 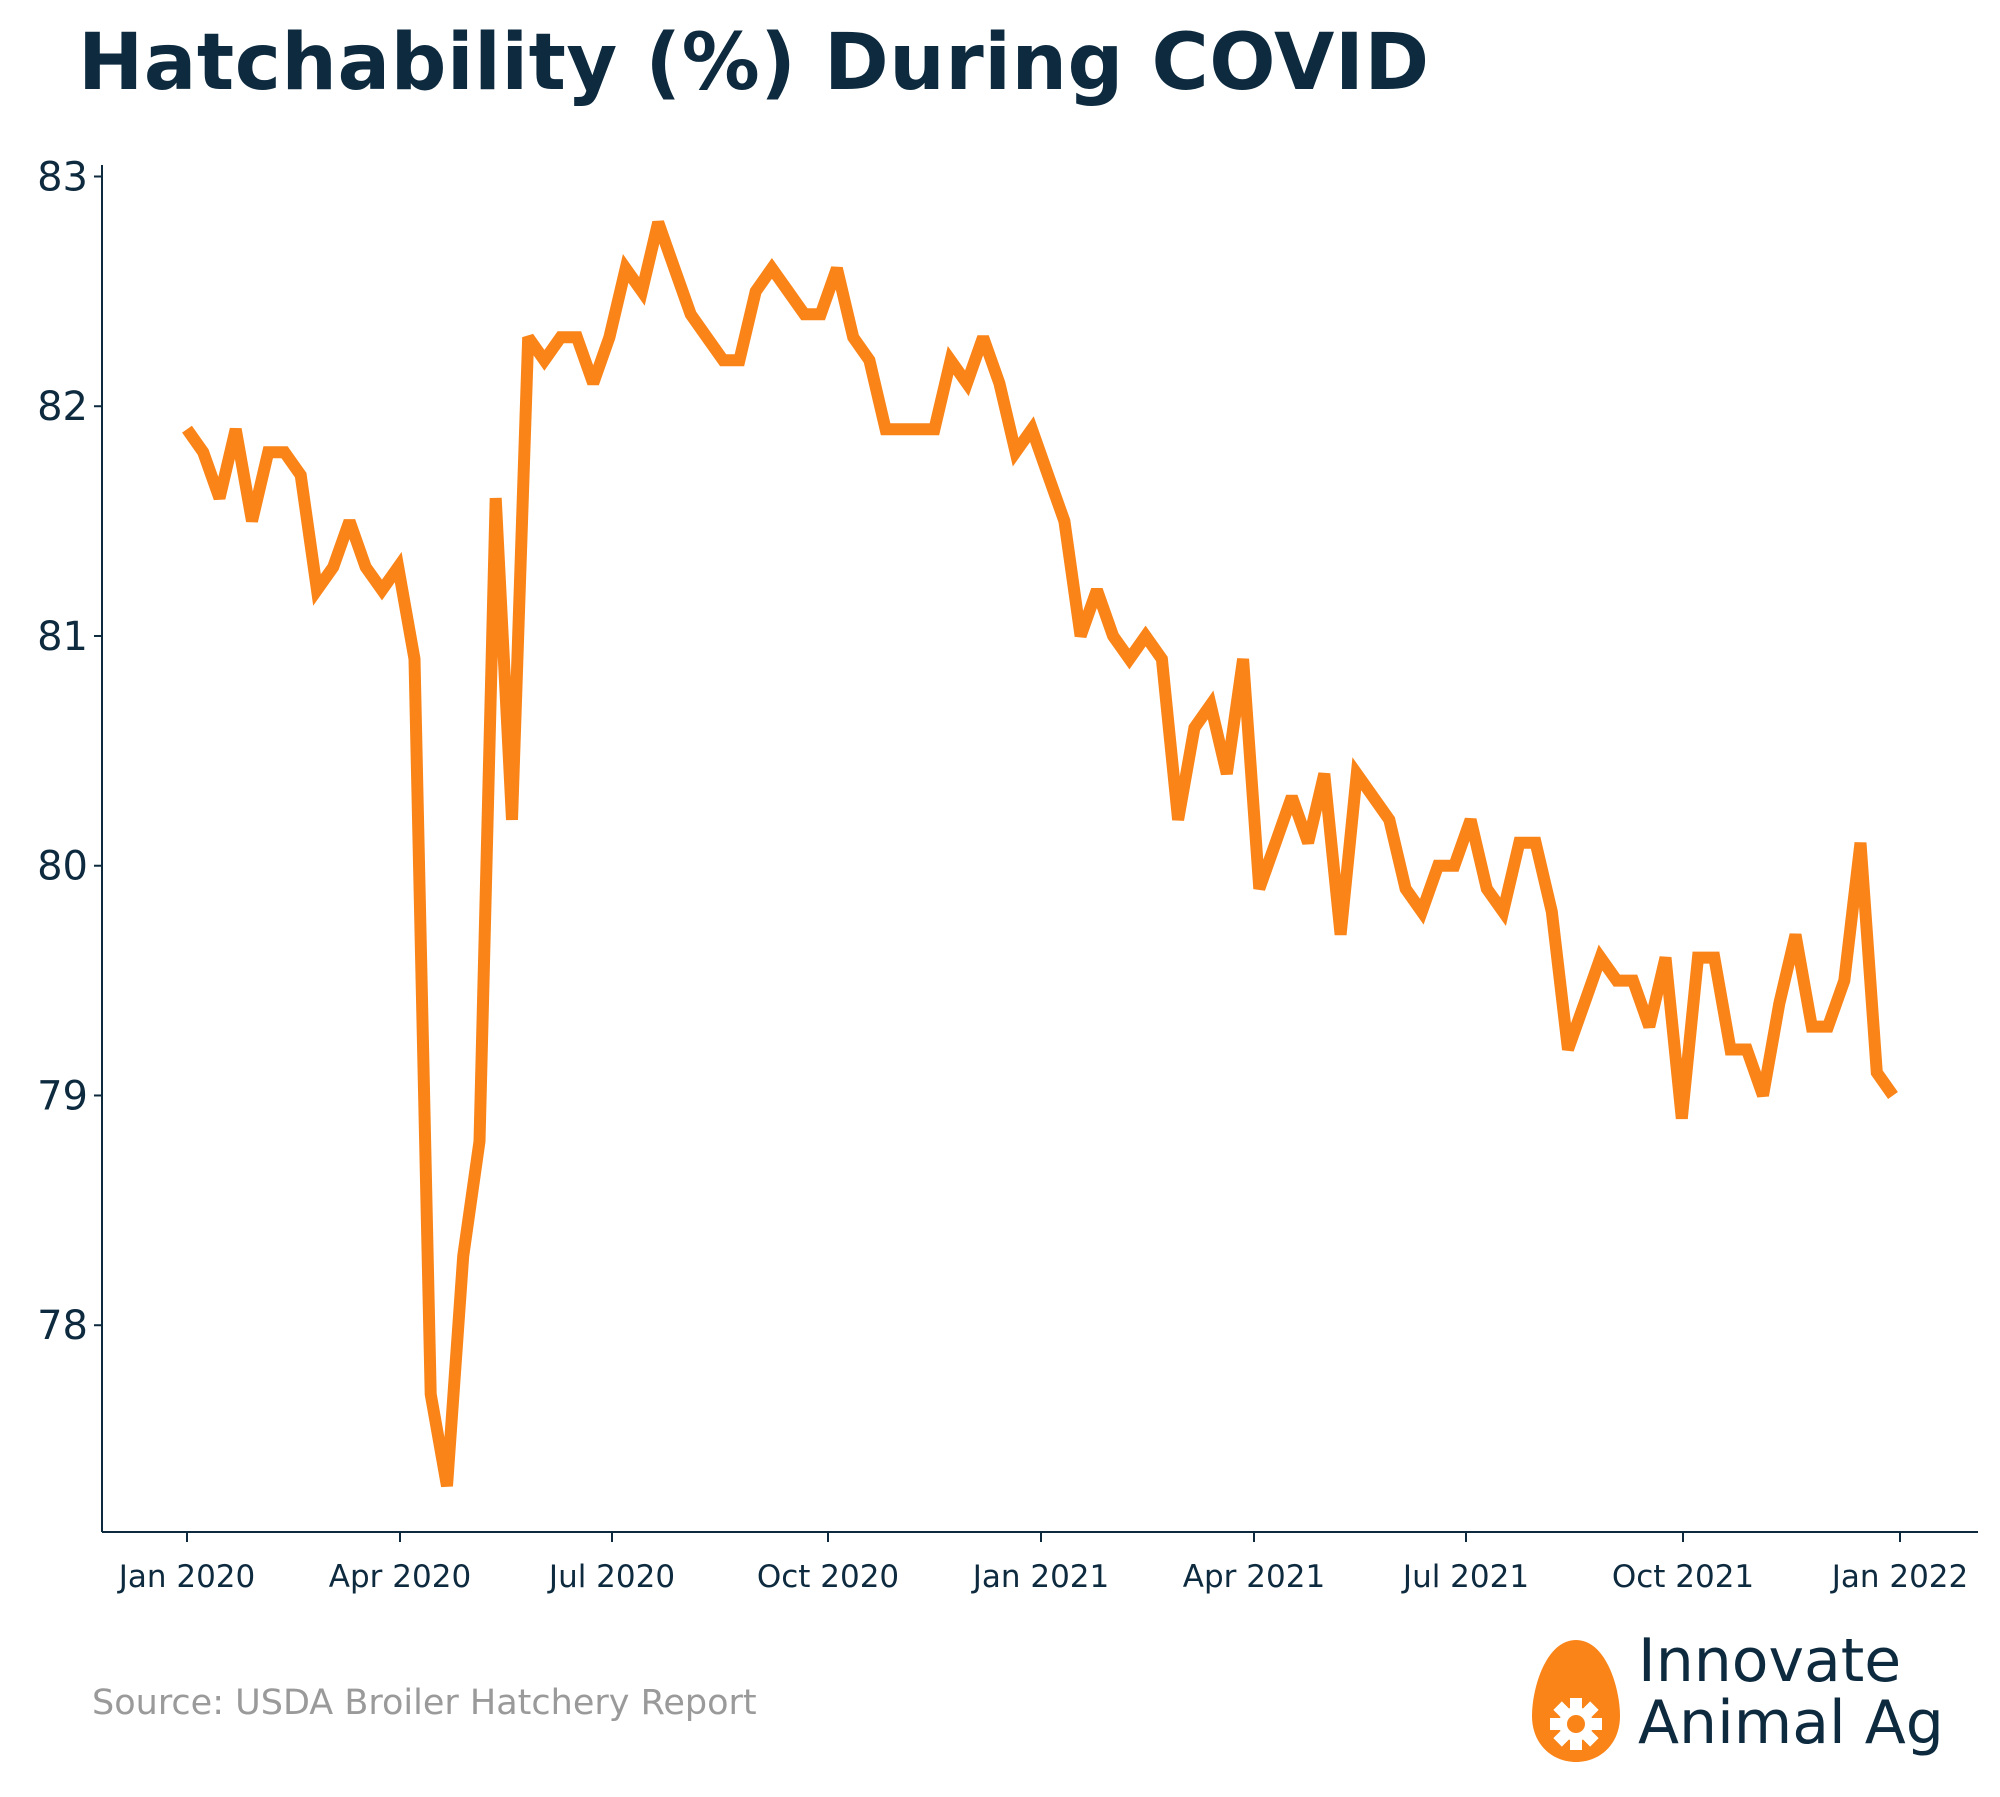 What do you see at coordinates (62, 1326) in the screenshot?
I see `y-tick-label: 78` at bounding box center [62, 1326].